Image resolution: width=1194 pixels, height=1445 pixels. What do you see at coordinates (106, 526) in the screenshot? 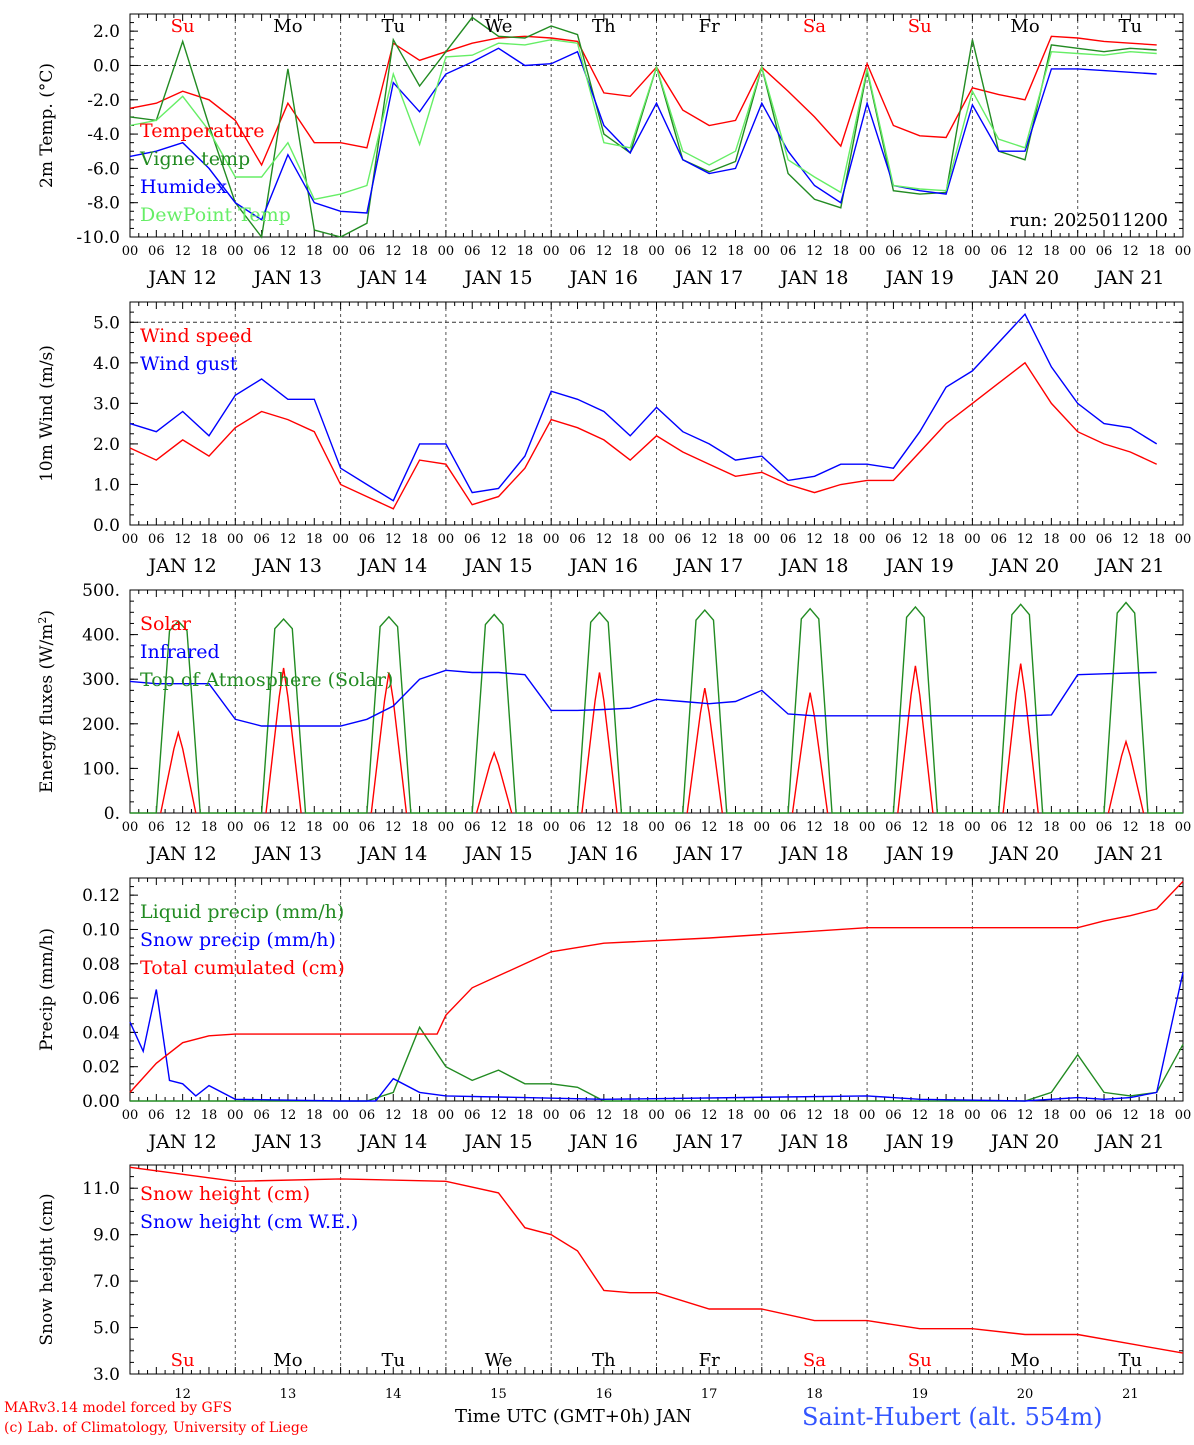
I see `y-tick-label: 0.0` at bounding box center [106, 526].